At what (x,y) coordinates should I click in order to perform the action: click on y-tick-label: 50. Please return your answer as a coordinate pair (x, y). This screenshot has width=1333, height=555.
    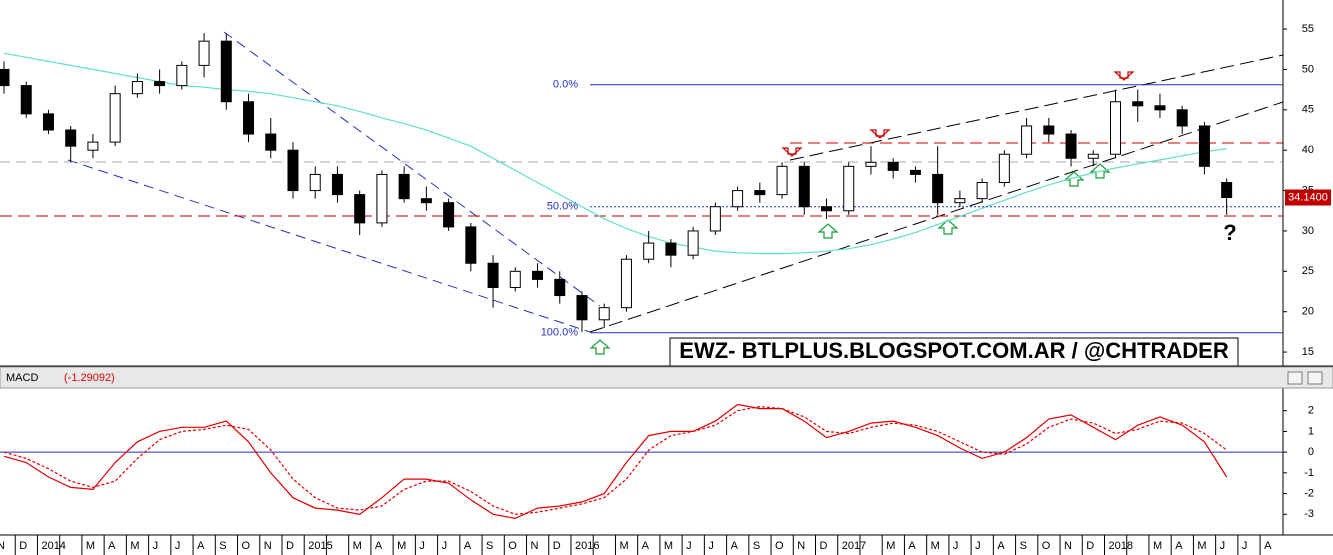
    Looking at the image, I should click on (1308, 69).